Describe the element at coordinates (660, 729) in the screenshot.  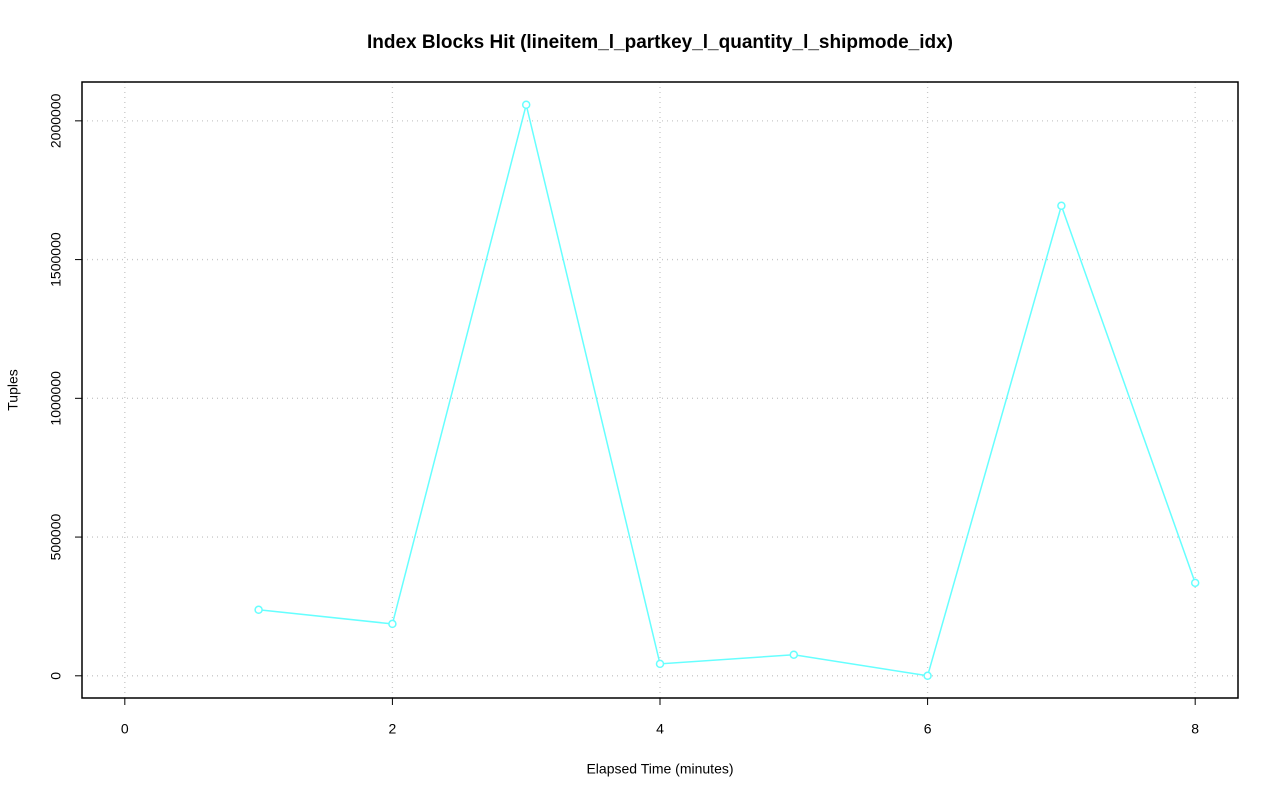
I see `x-tick-label: 4` at that location.